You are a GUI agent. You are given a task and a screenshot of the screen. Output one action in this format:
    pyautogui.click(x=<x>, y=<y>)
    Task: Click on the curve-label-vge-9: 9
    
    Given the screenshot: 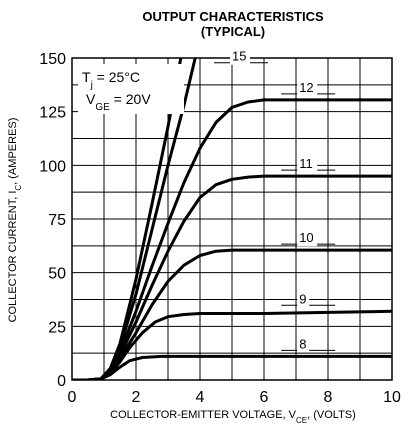 What is the action you would take?
    pyautogui.click(x=302, y=298)
    